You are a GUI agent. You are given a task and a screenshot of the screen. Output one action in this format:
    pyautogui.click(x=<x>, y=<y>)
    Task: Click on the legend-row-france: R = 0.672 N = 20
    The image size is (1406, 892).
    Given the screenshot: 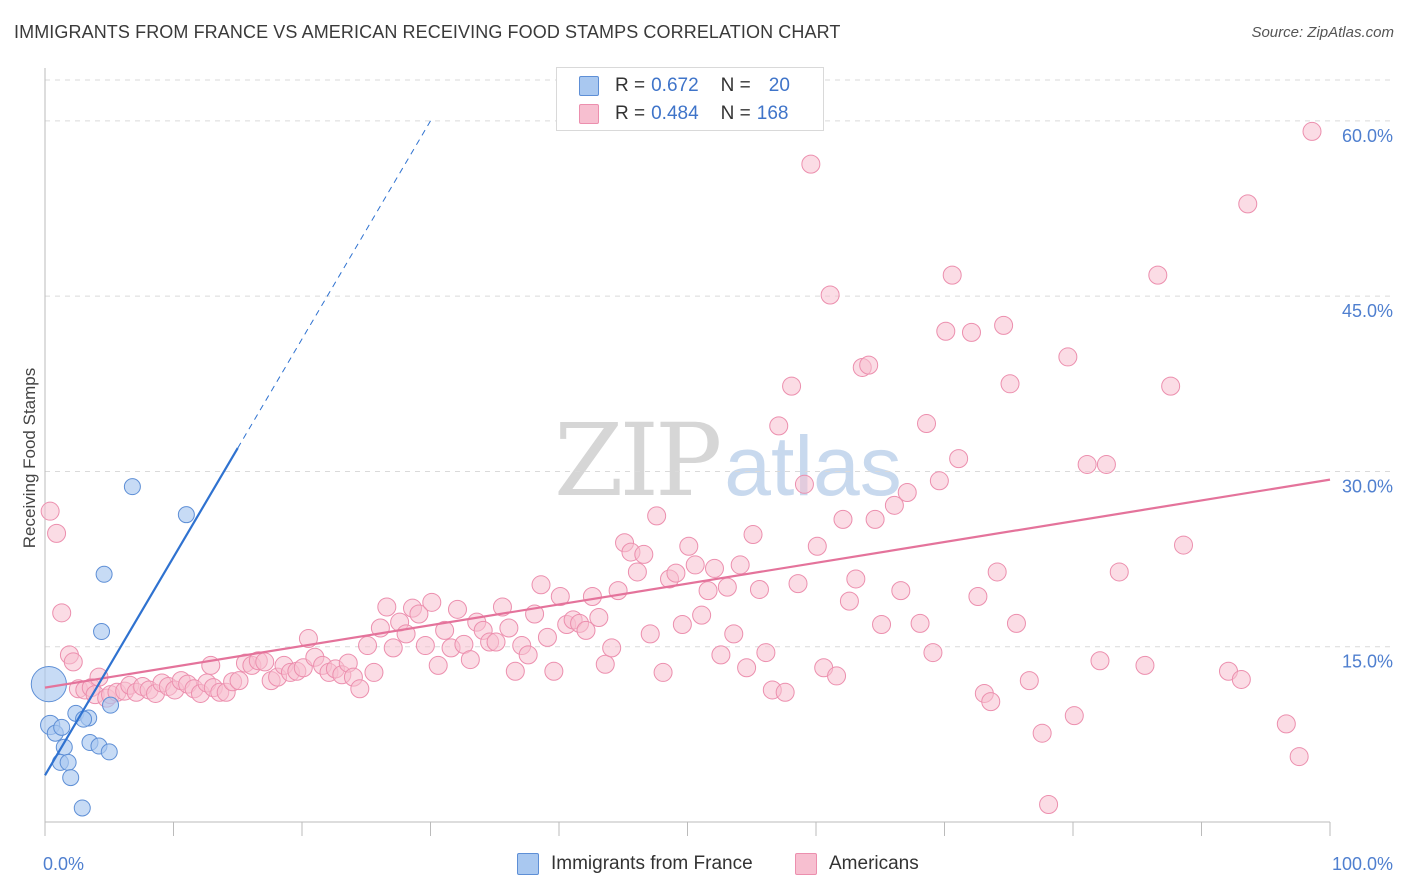 What is the action you would take?
    pyautogui.click(x=684, y=86)
    